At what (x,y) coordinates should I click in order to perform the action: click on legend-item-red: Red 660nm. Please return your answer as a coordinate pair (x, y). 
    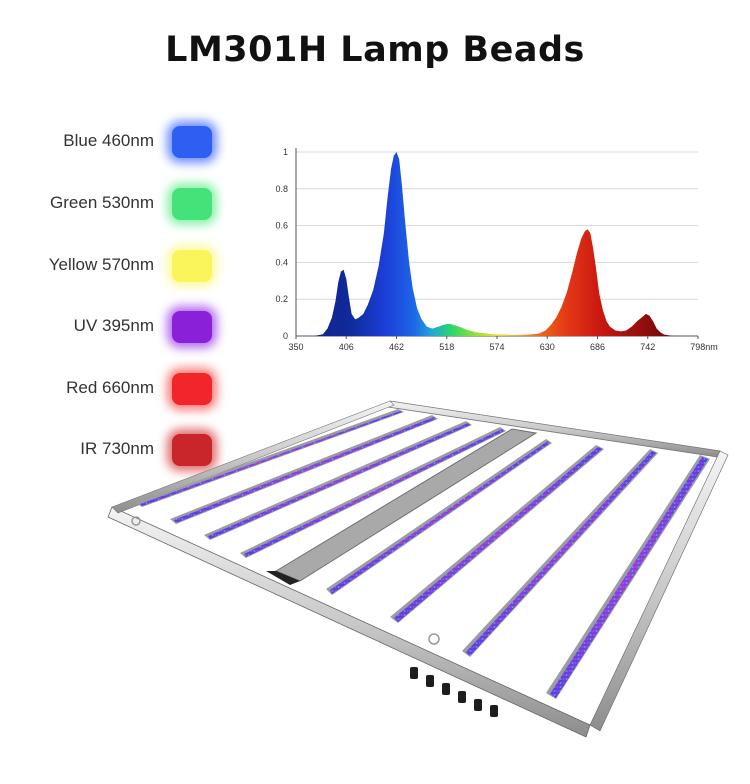
    Looking at the image, I should click on (115, 389).